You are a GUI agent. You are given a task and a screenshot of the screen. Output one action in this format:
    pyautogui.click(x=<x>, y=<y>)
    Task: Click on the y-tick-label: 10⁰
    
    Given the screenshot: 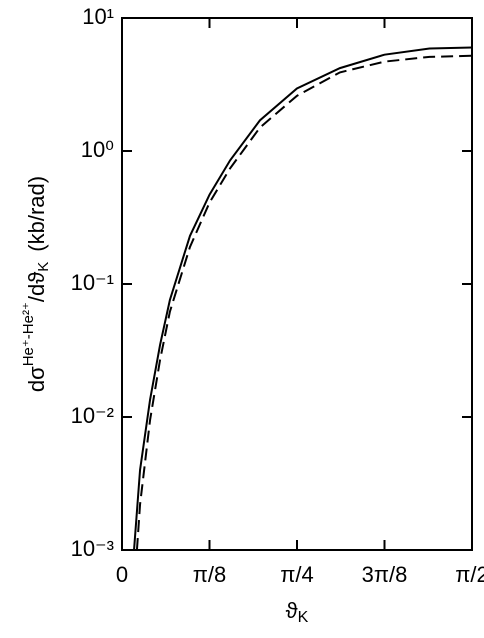 What is the action you would take?
    pyautogui.click(x=97, y=149)
    